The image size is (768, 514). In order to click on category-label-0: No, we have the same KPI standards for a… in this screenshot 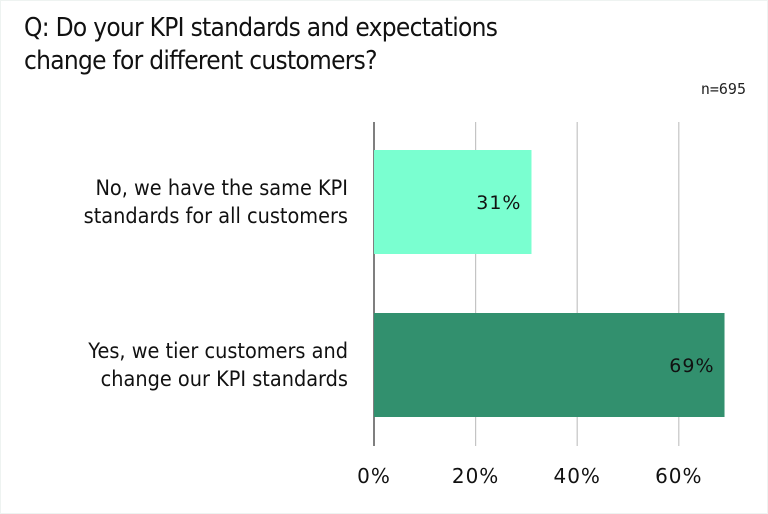, I will do `click(215, 202)`.